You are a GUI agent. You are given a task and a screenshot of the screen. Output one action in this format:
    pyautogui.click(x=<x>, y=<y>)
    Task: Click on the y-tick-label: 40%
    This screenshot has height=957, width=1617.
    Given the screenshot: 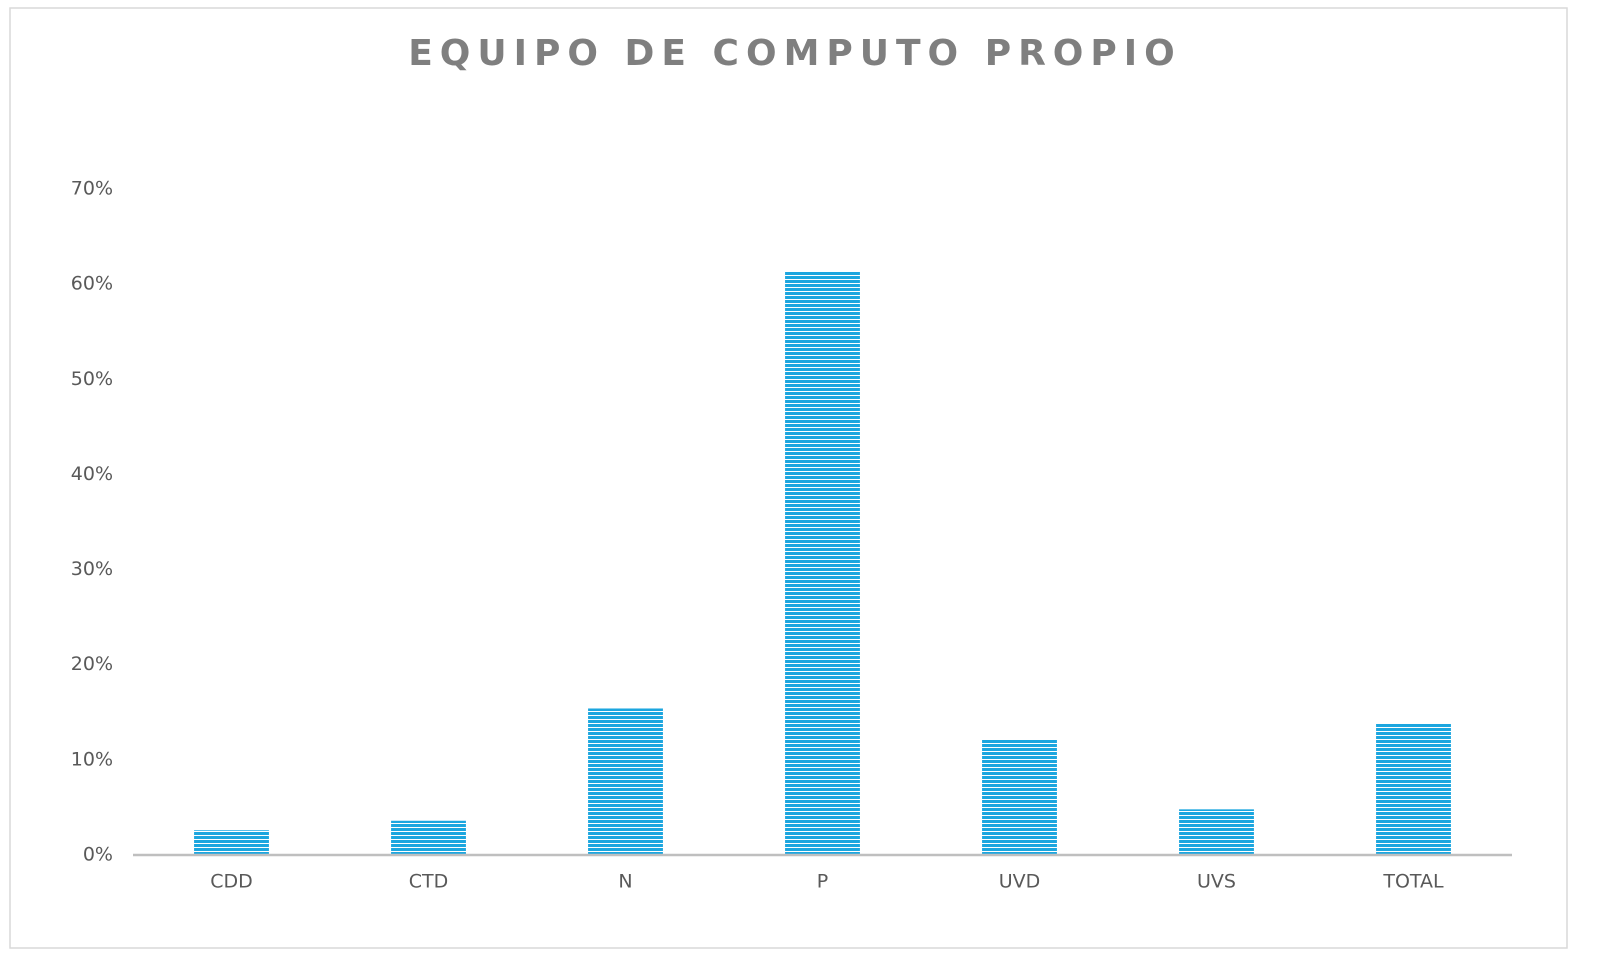 What is the action you would take?
    pyautogui.click(x=92, y=474)
    